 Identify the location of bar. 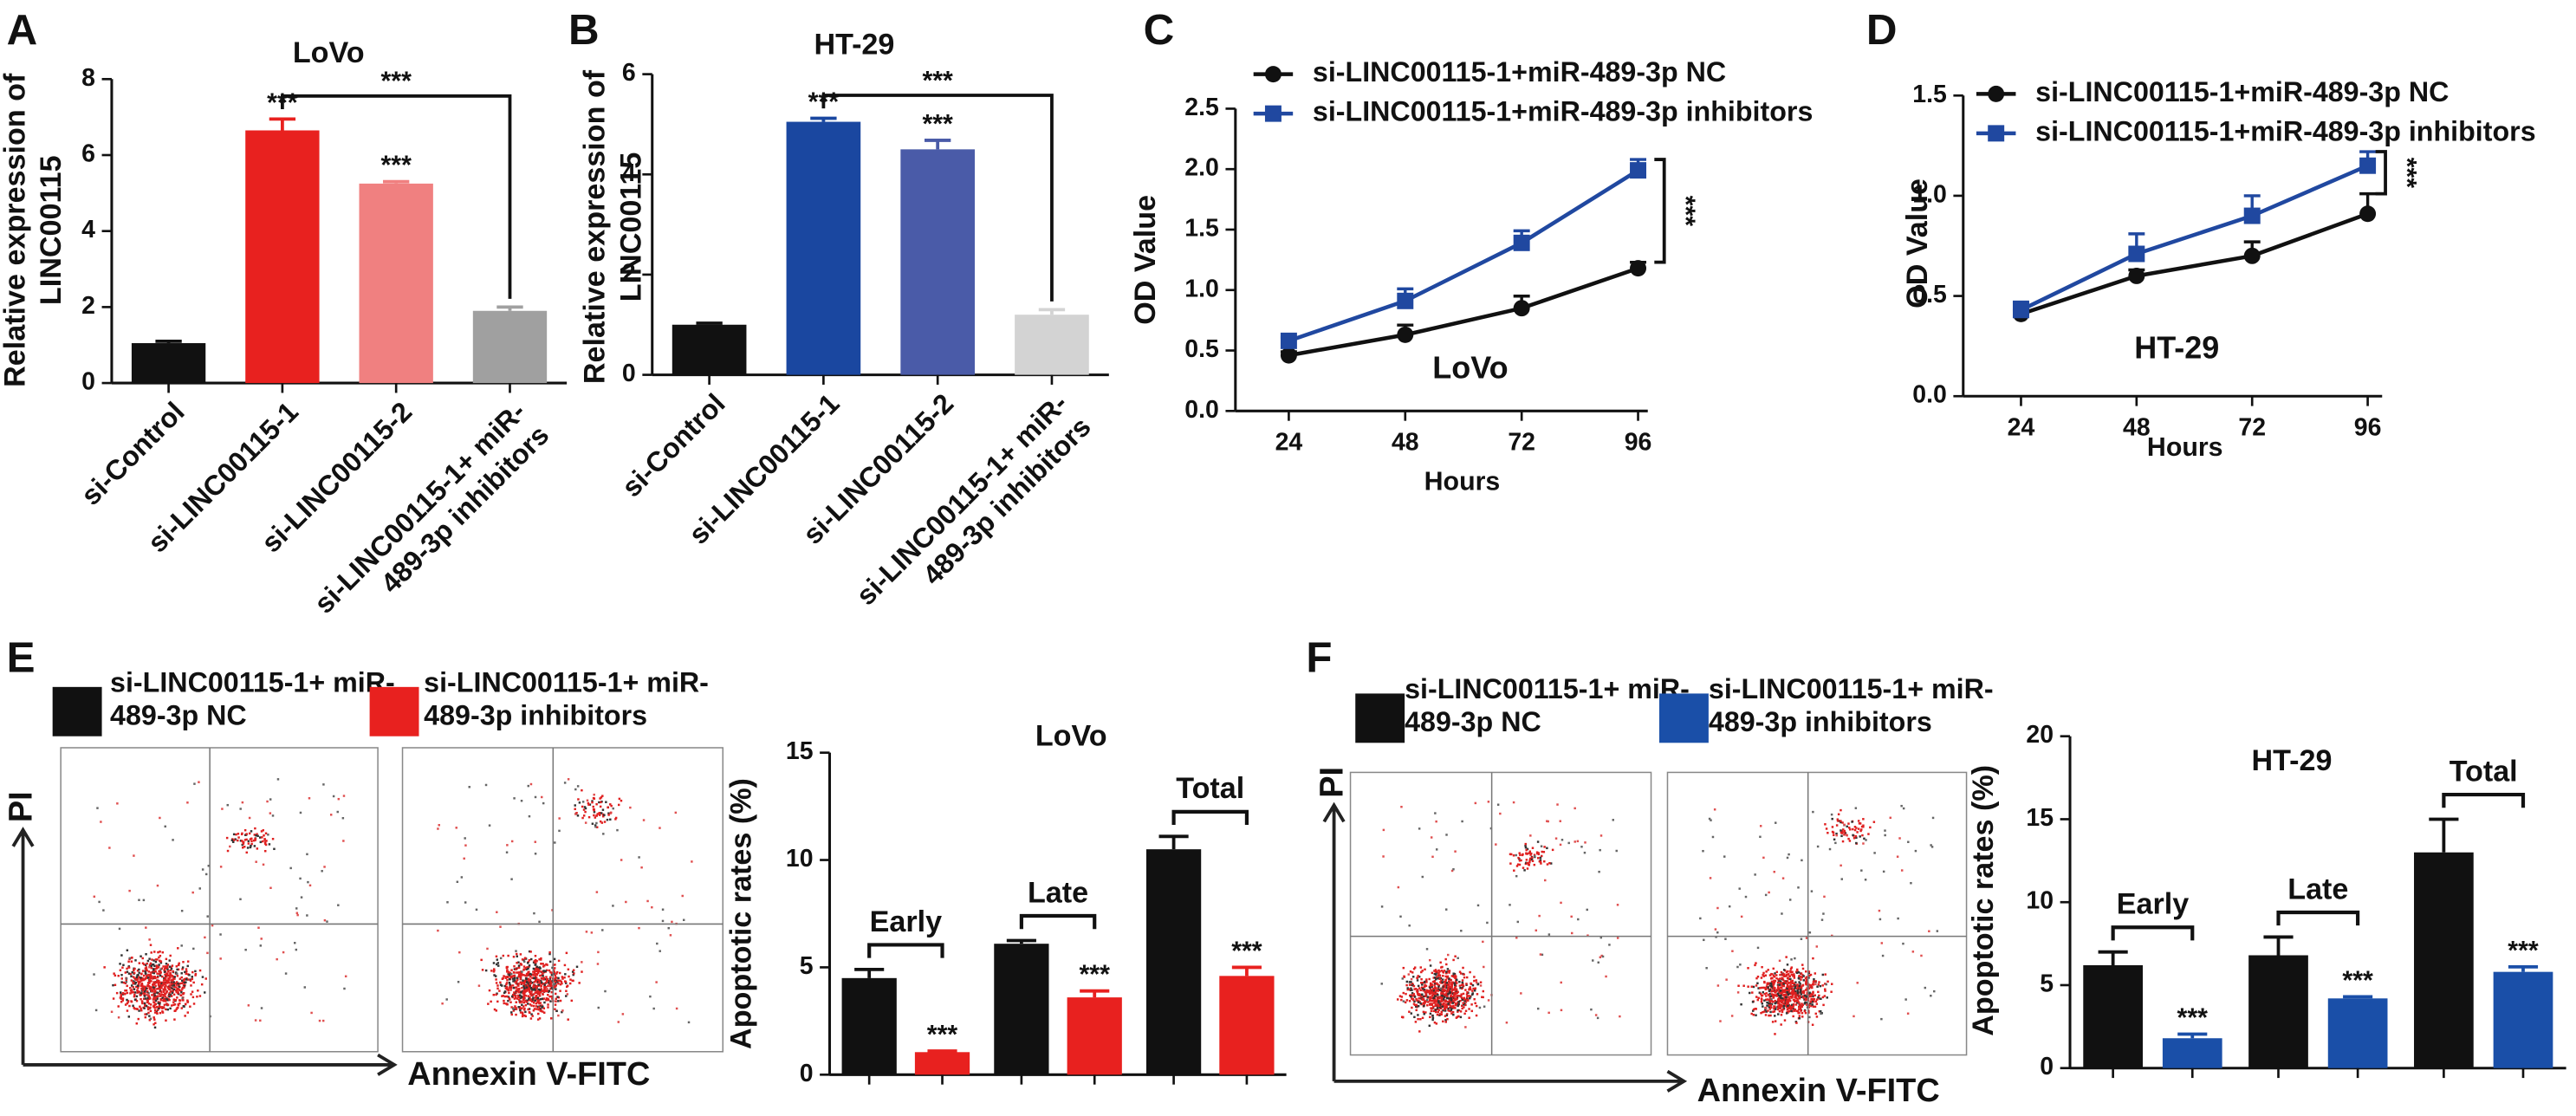
(169, 363).